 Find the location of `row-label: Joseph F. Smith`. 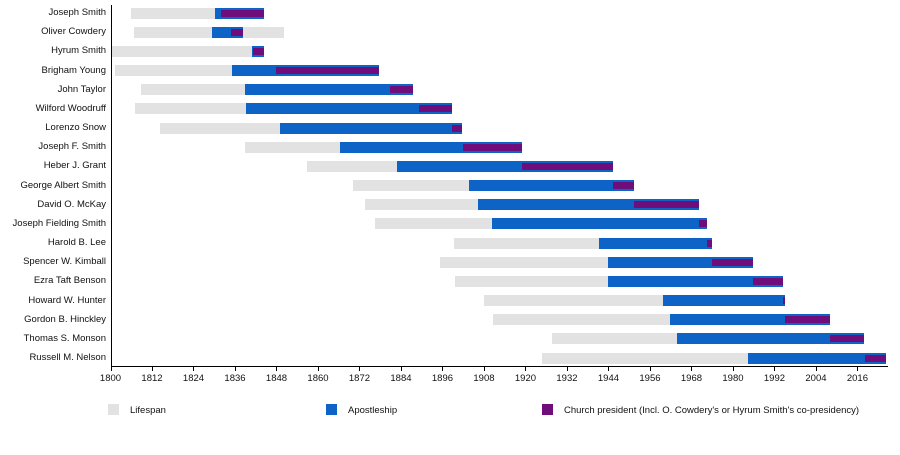

row-label: Joseph F. Smith is located at coordinates (72, 147).